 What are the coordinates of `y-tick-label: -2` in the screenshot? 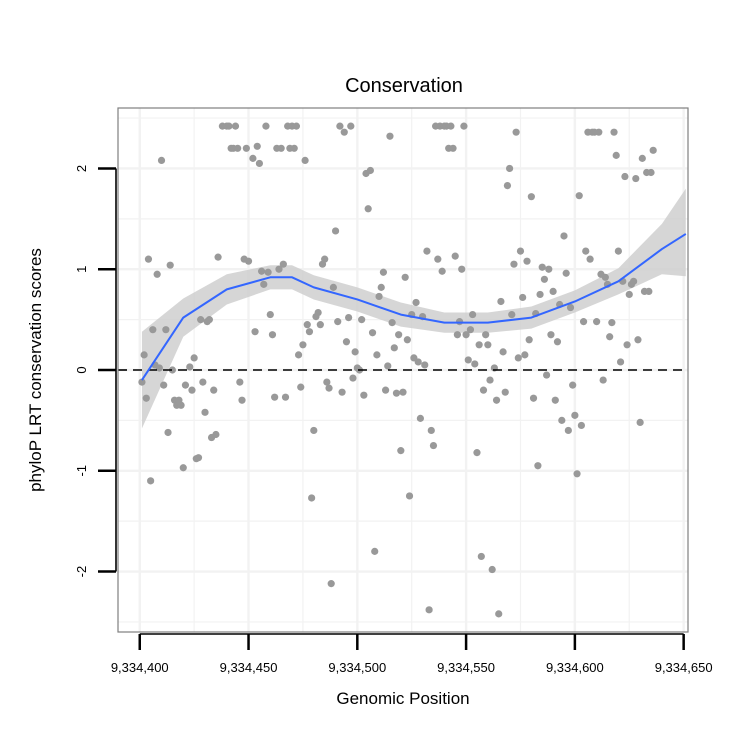 It's located at (81, 572).